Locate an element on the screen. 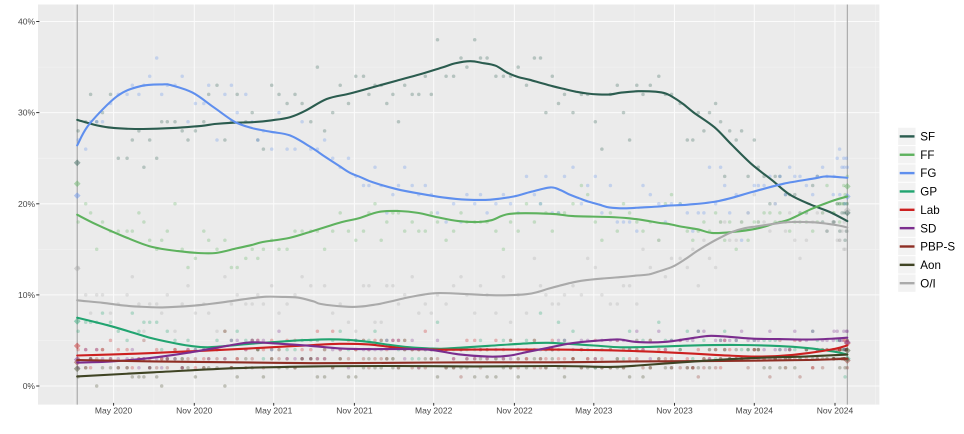 This screenshot has height=434, width=964. svg-text: FF is located at coordinates (927, 155).